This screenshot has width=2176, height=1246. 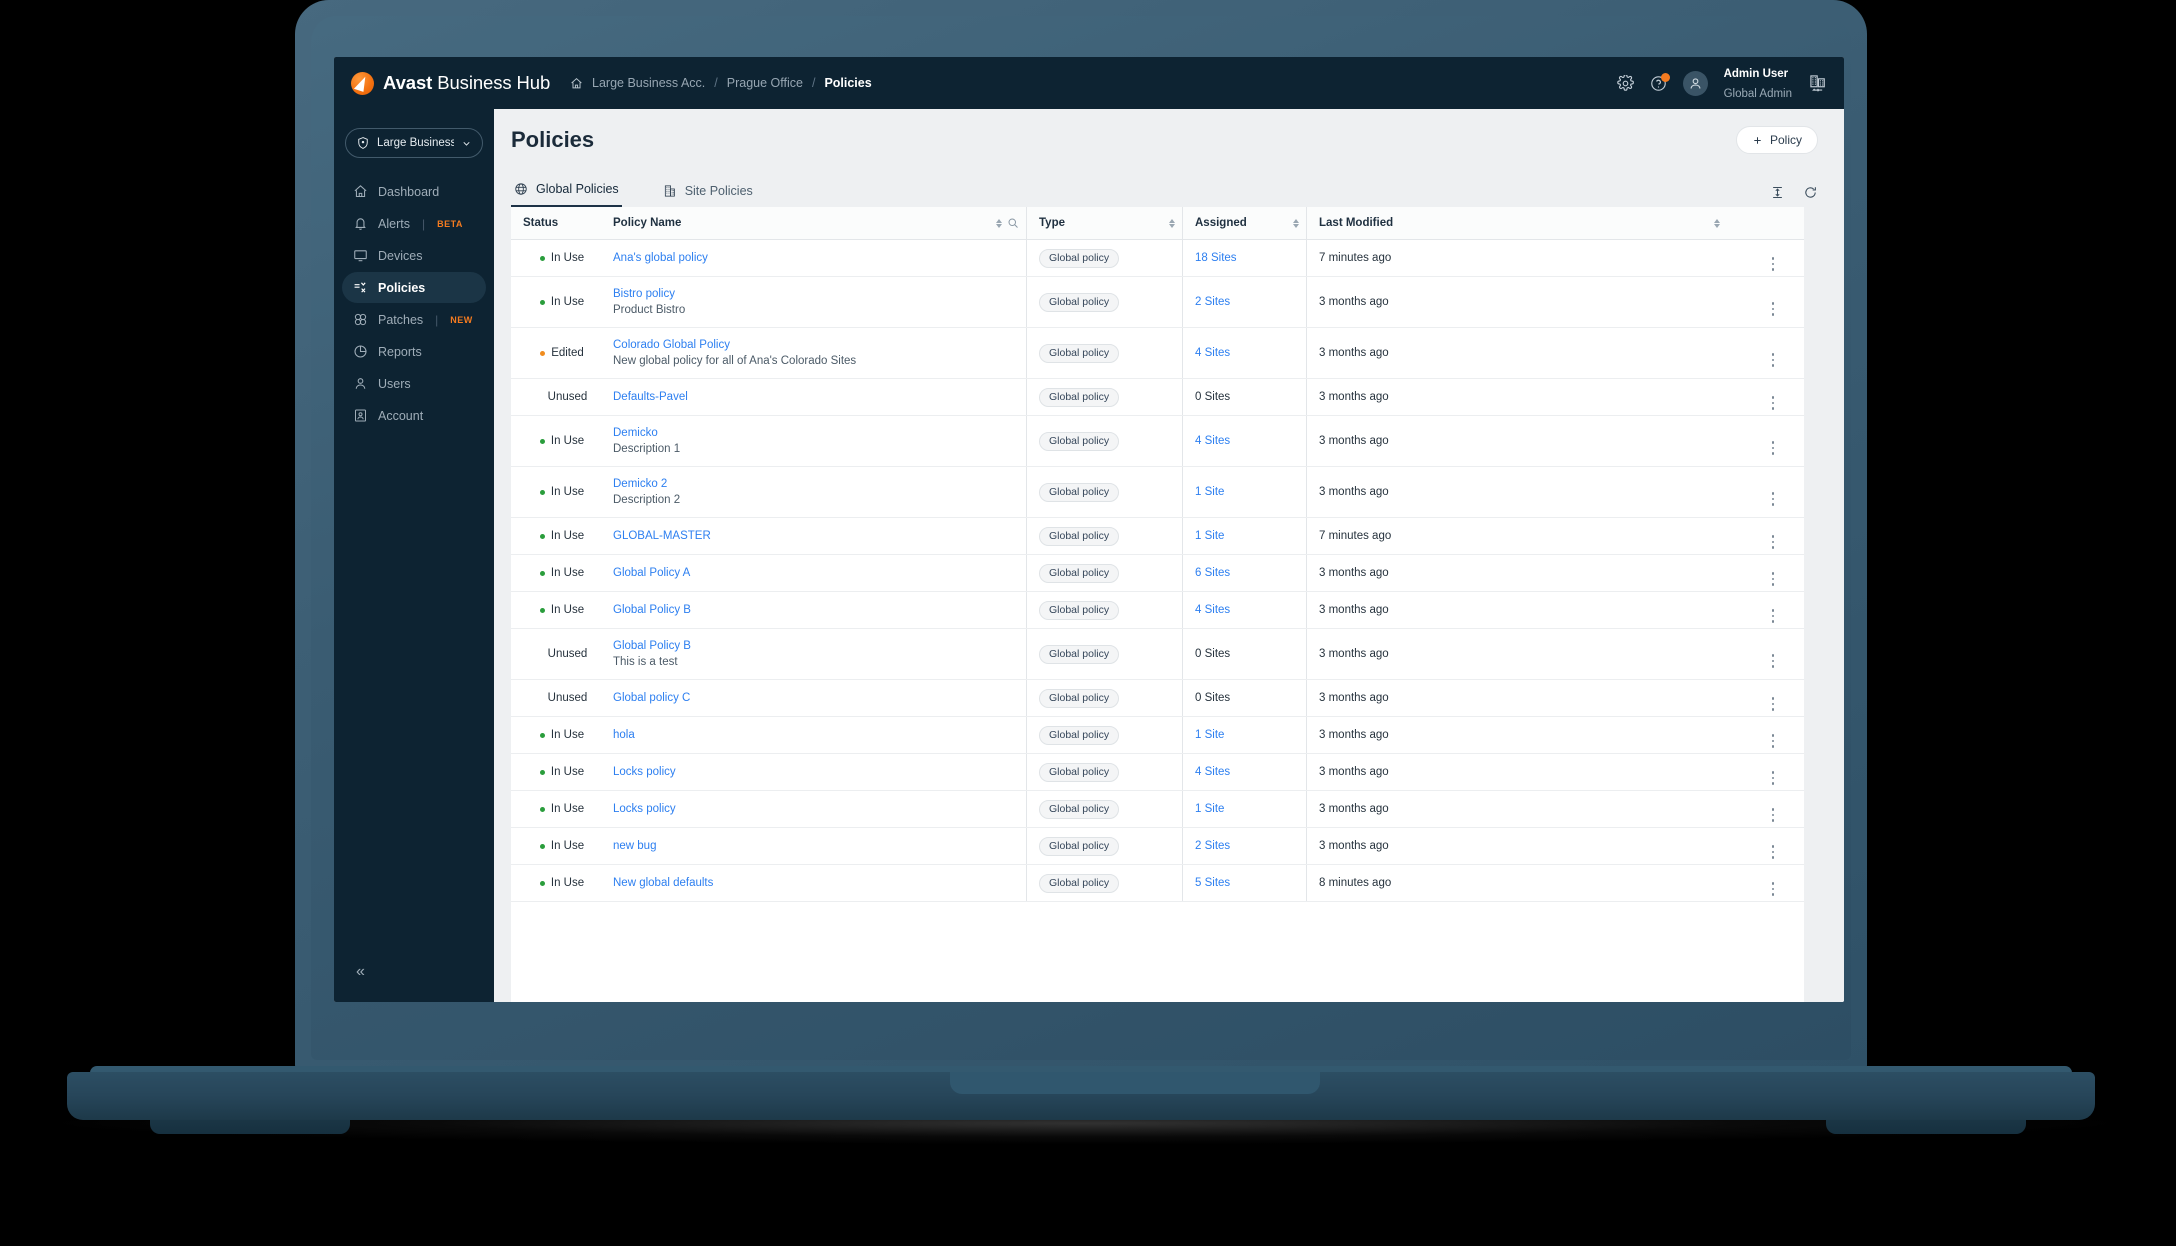 I want to click on user-info-block: Admin User Global Admin, so click(x=1758, y=82).